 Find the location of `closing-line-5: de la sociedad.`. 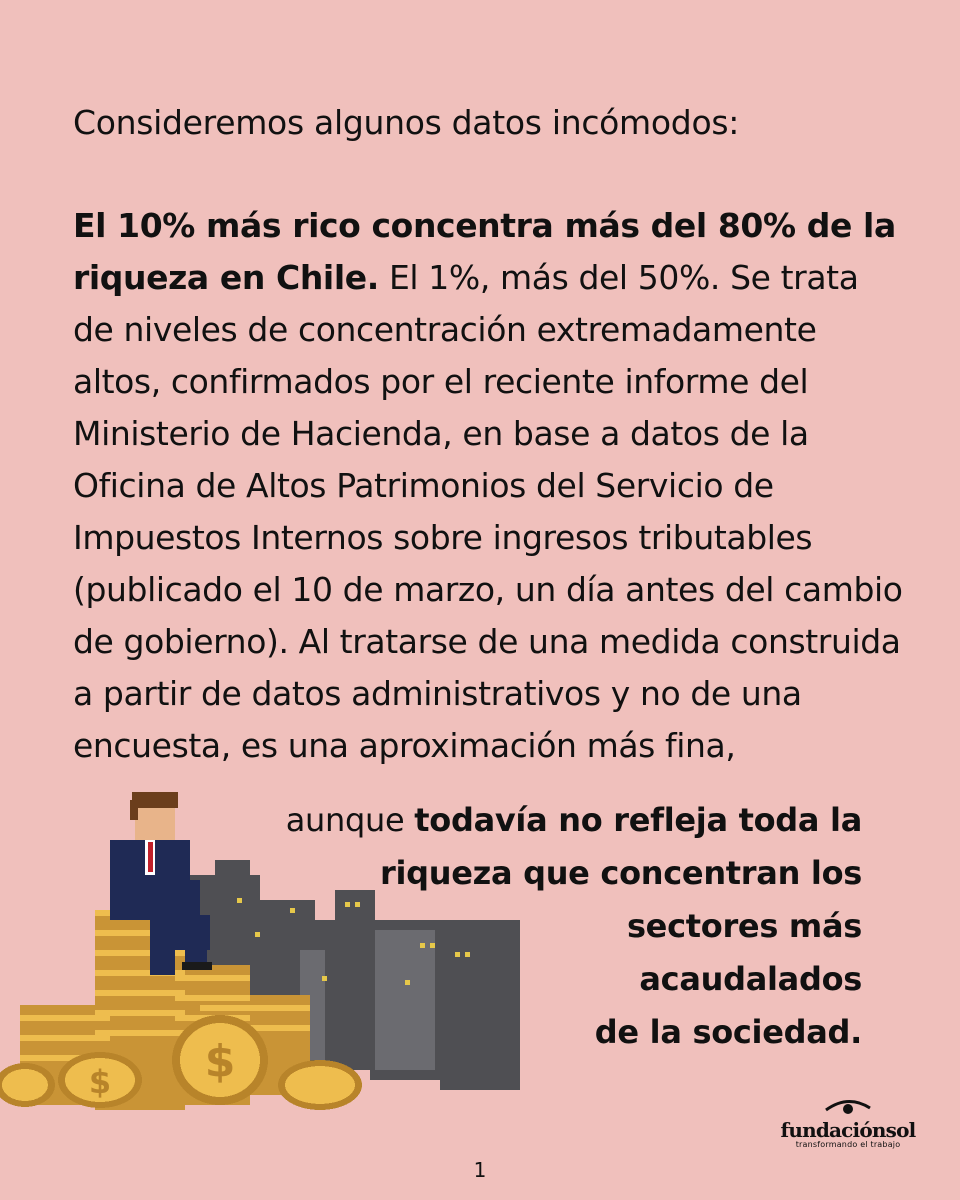

closing-line-5: de la sociedad. is located at coordinates (728, 1032).